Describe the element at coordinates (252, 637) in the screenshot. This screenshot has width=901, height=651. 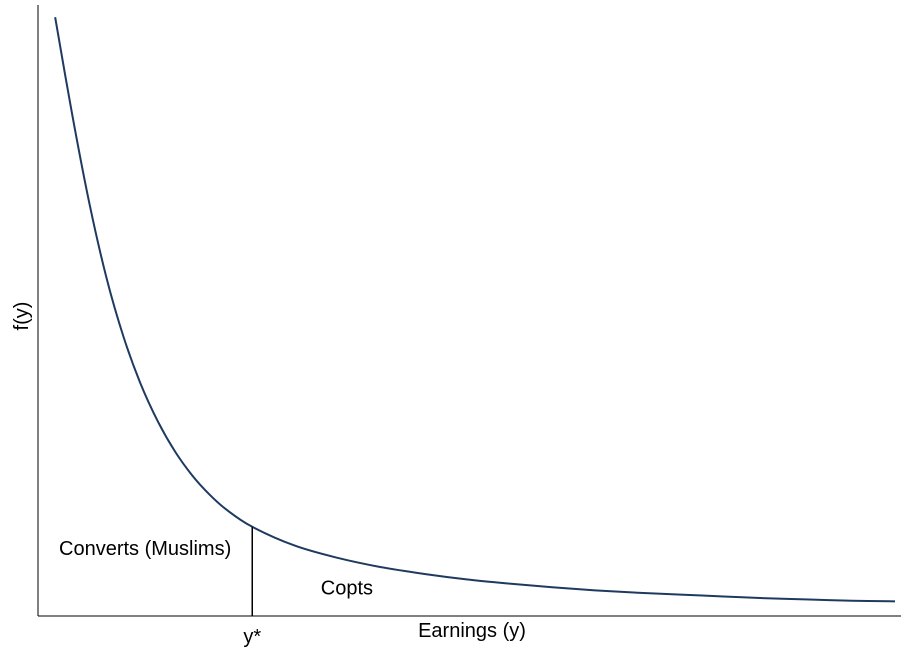
I see `x-tick-label-ystar: y*` at that location.